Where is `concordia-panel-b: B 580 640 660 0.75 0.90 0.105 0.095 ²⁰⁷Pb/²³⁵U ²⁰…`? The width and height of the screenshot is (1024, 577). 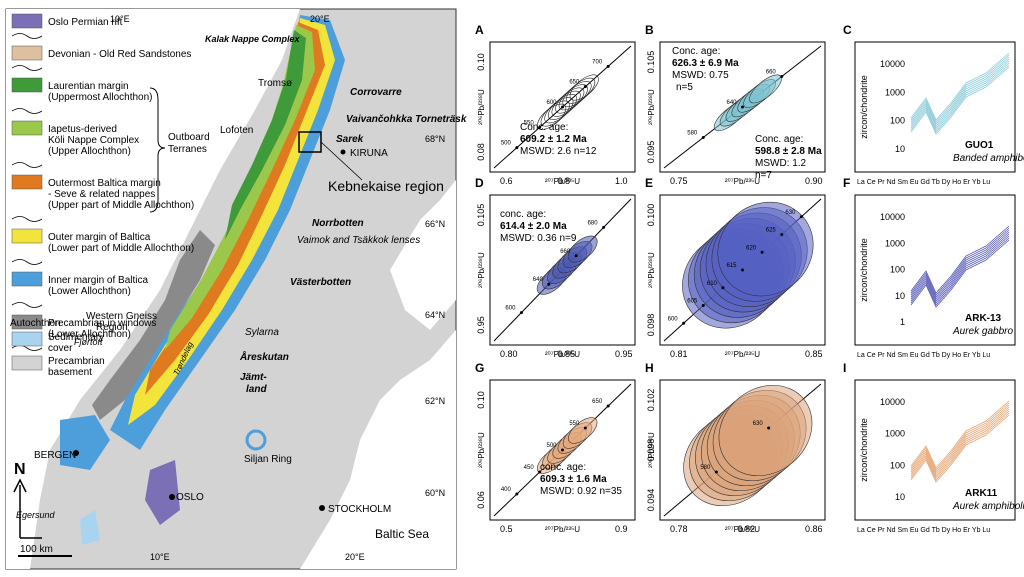
concordia-panel-b: B 580 640 660 0.75 0.90 0.105 0.095 ²⁰⁷Pb/²³⁵U ²⁰… is located at coordinates (735, 104).